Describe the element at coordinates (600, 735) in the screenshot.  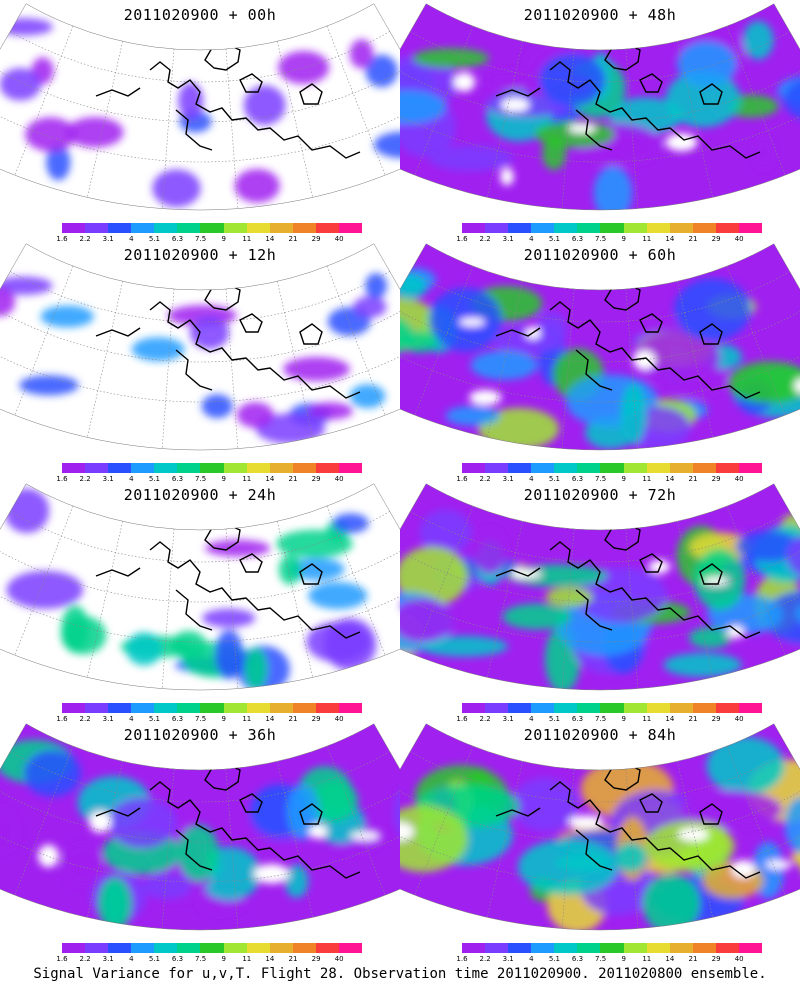
I see `panel-title: 2011020900 + 84h` at that location.